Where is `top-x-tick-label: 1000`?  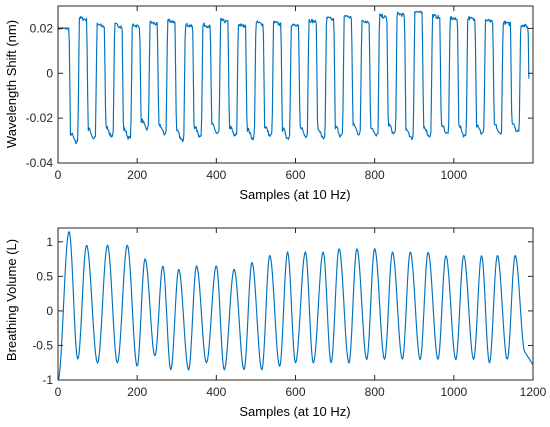
top-x-tick-label: 1000 is located at coordinates (453, 175).